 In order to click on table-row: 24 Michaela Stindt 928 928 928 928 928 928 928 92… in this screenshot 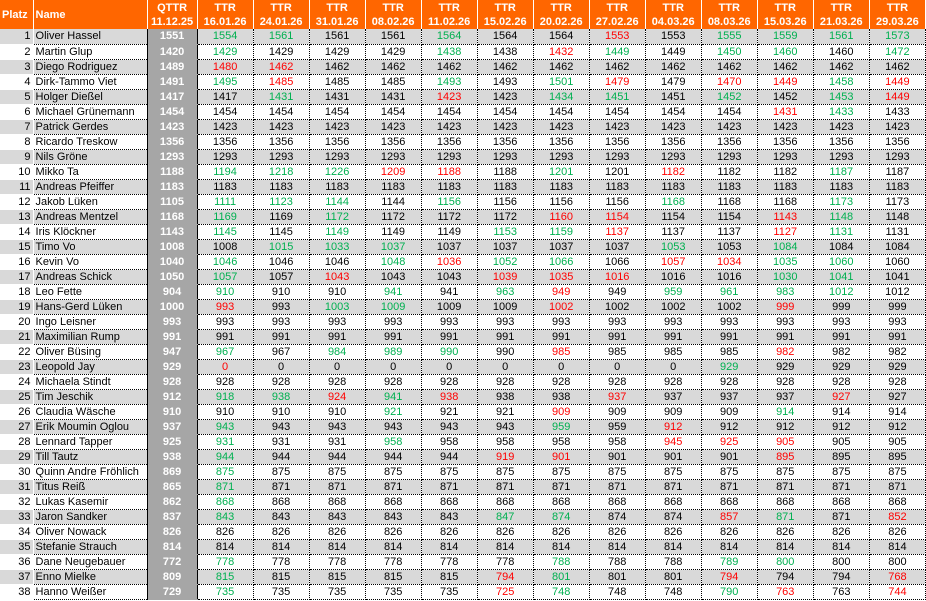, I will do `click(463, 382)`.